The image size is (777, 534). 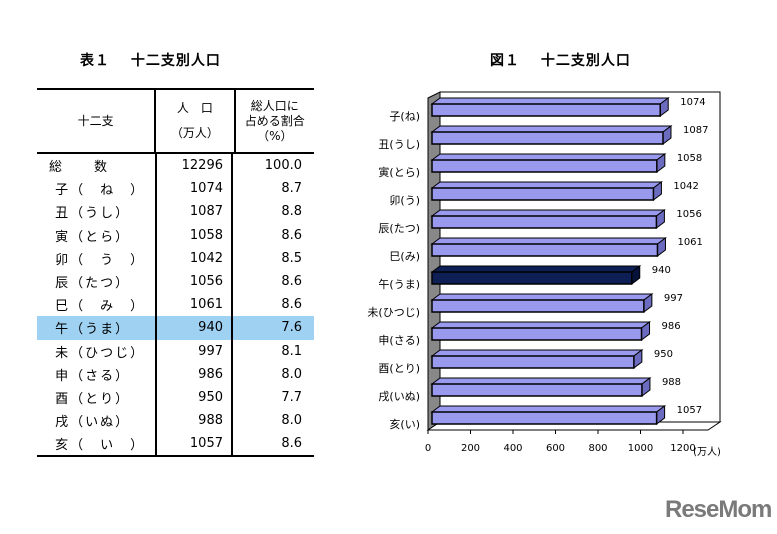 I want to click on row-share: 8.8, so click(x=291, y=212).